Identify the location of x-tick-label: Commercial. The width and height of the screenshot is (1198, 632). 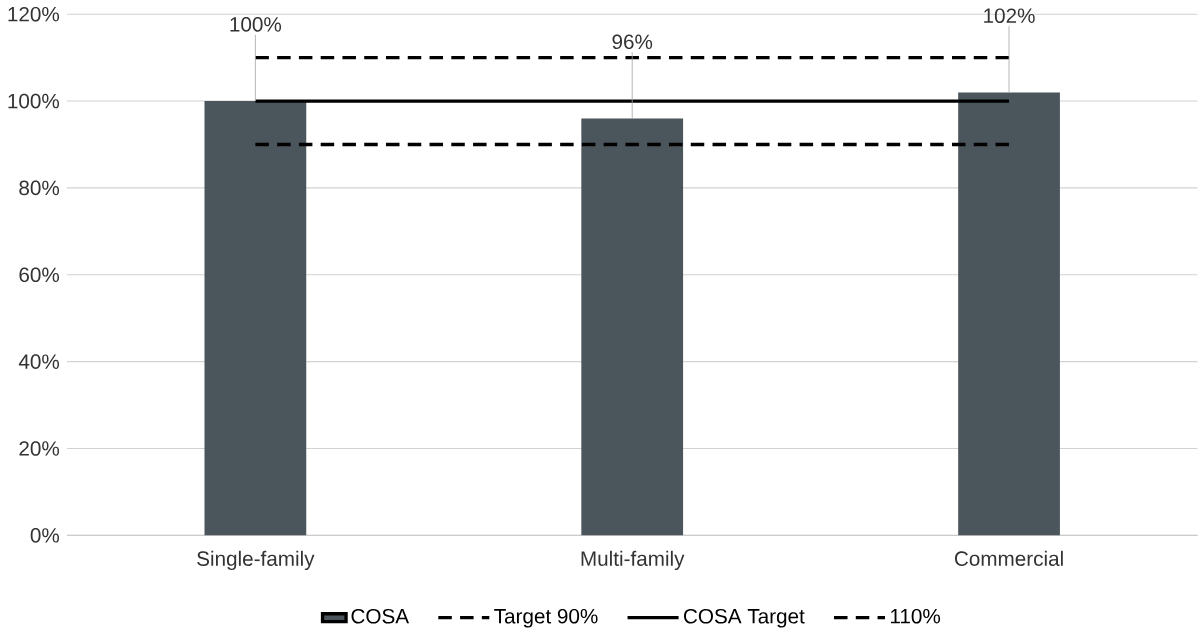
(1008, 558).